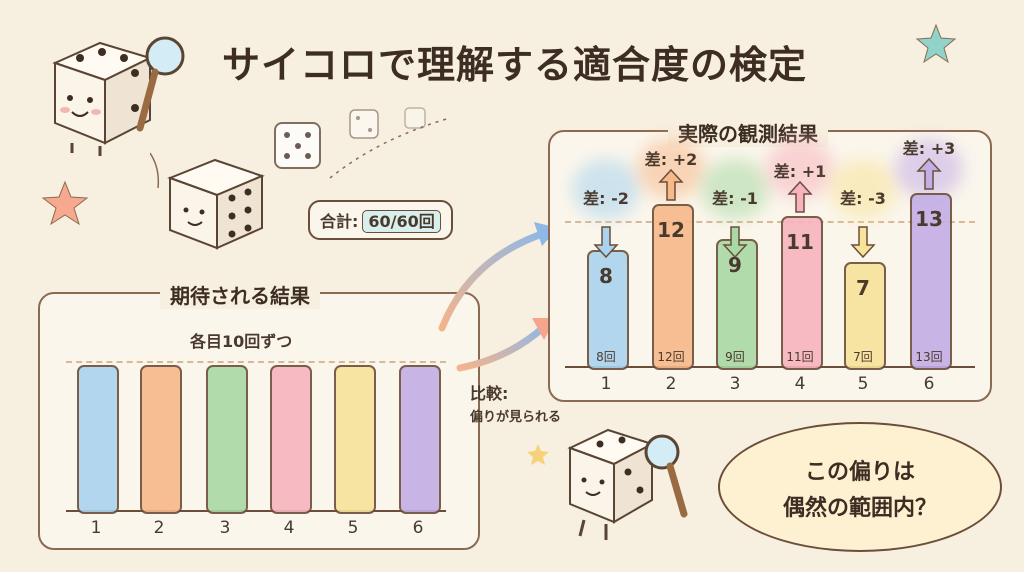  I want to click on difference-label: 差: +2, so click(671, 159).